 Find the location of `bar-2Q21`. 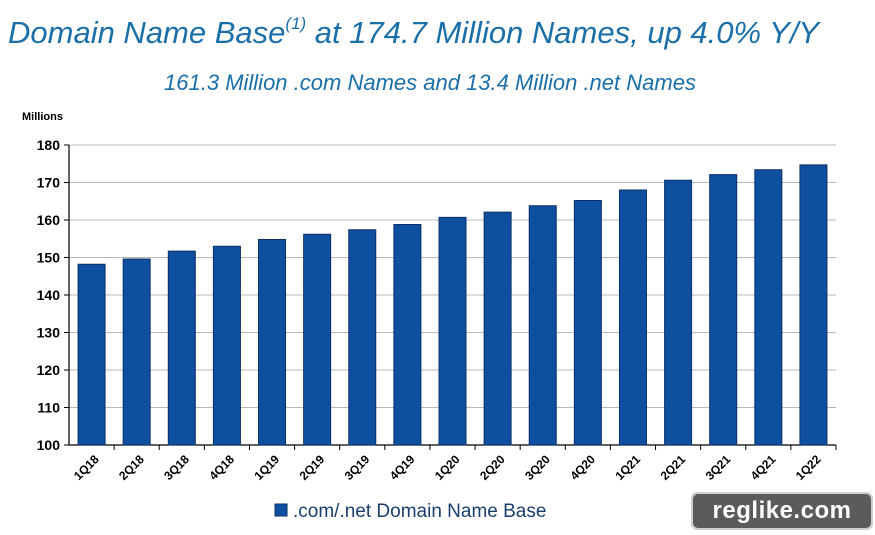

bar-2Q21 is located at coordinates (678, 312).